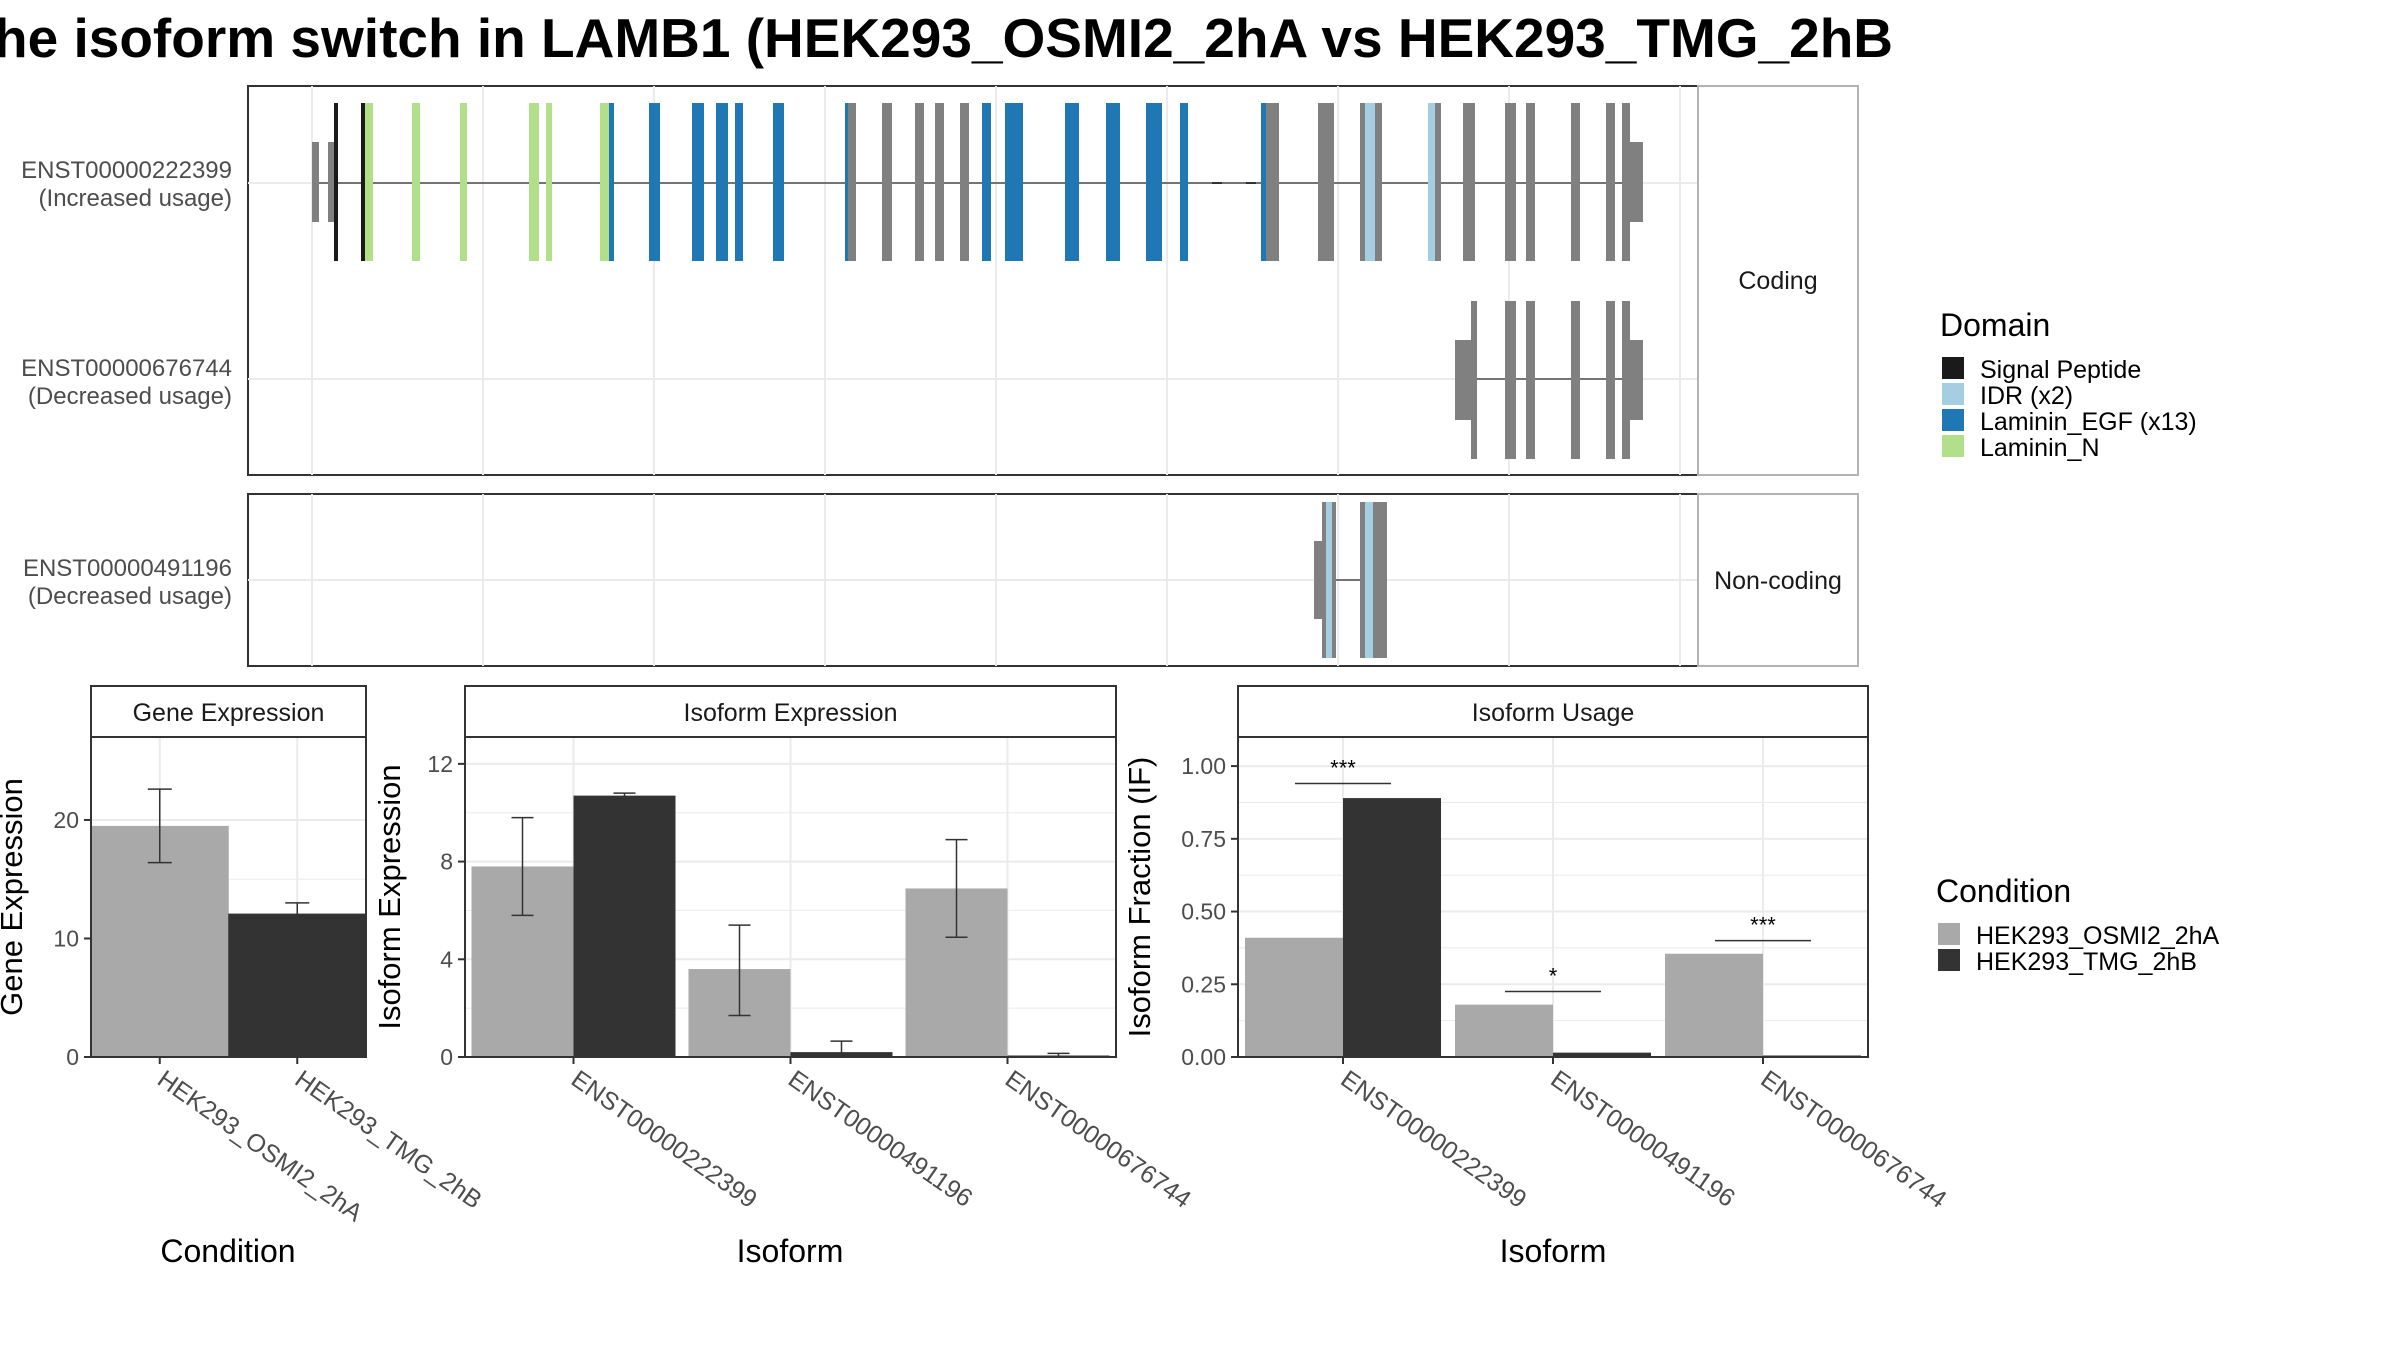  Describe the element at coordinates (1949, 934) in the screenshot. I see `legend-swatch-condition-a` at that location.